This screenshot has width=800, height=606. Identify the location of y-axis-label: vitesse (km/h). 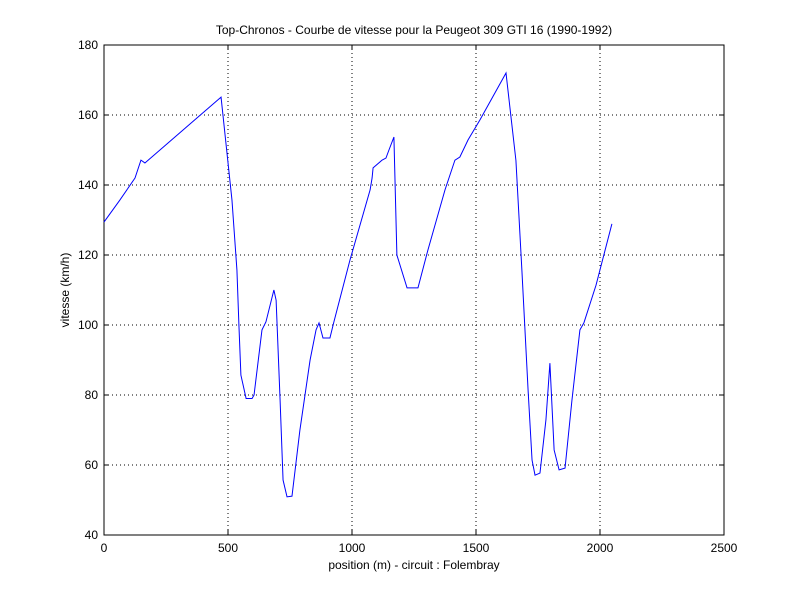
(65, 290).